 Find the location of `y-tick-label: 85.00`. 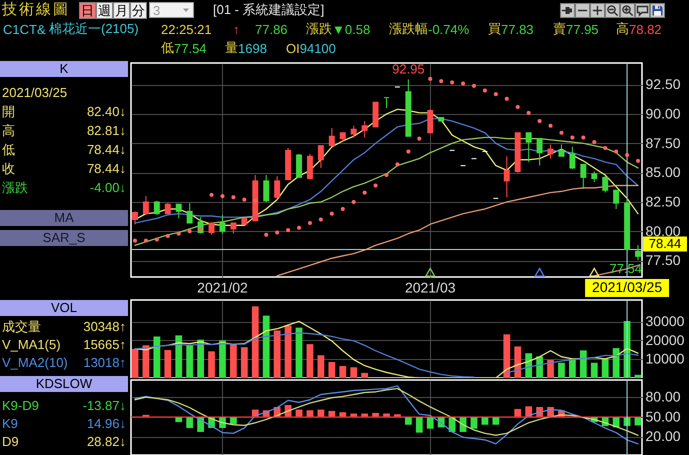

y-tick-label: 85.00 is located at coordinates (663, 172).